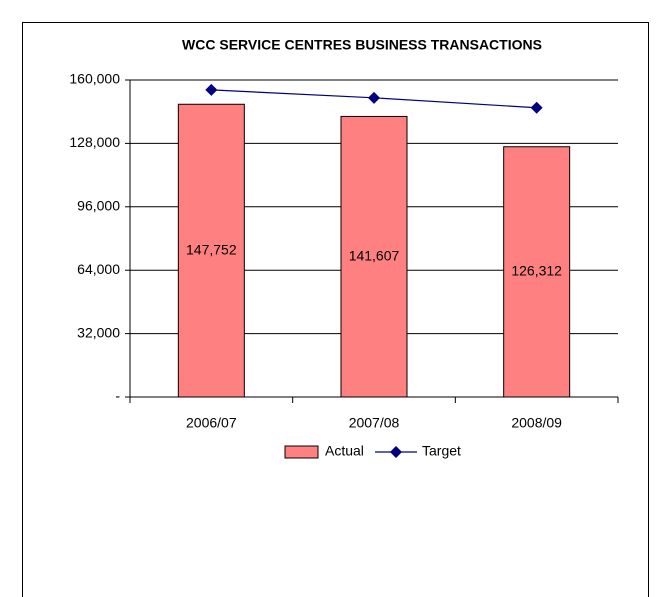 The height and width of the screenshot is (597, 669). Describe the element at coordinates (98, 269) in the screenshot. I see `y-tick-label: 64,000` at that location.